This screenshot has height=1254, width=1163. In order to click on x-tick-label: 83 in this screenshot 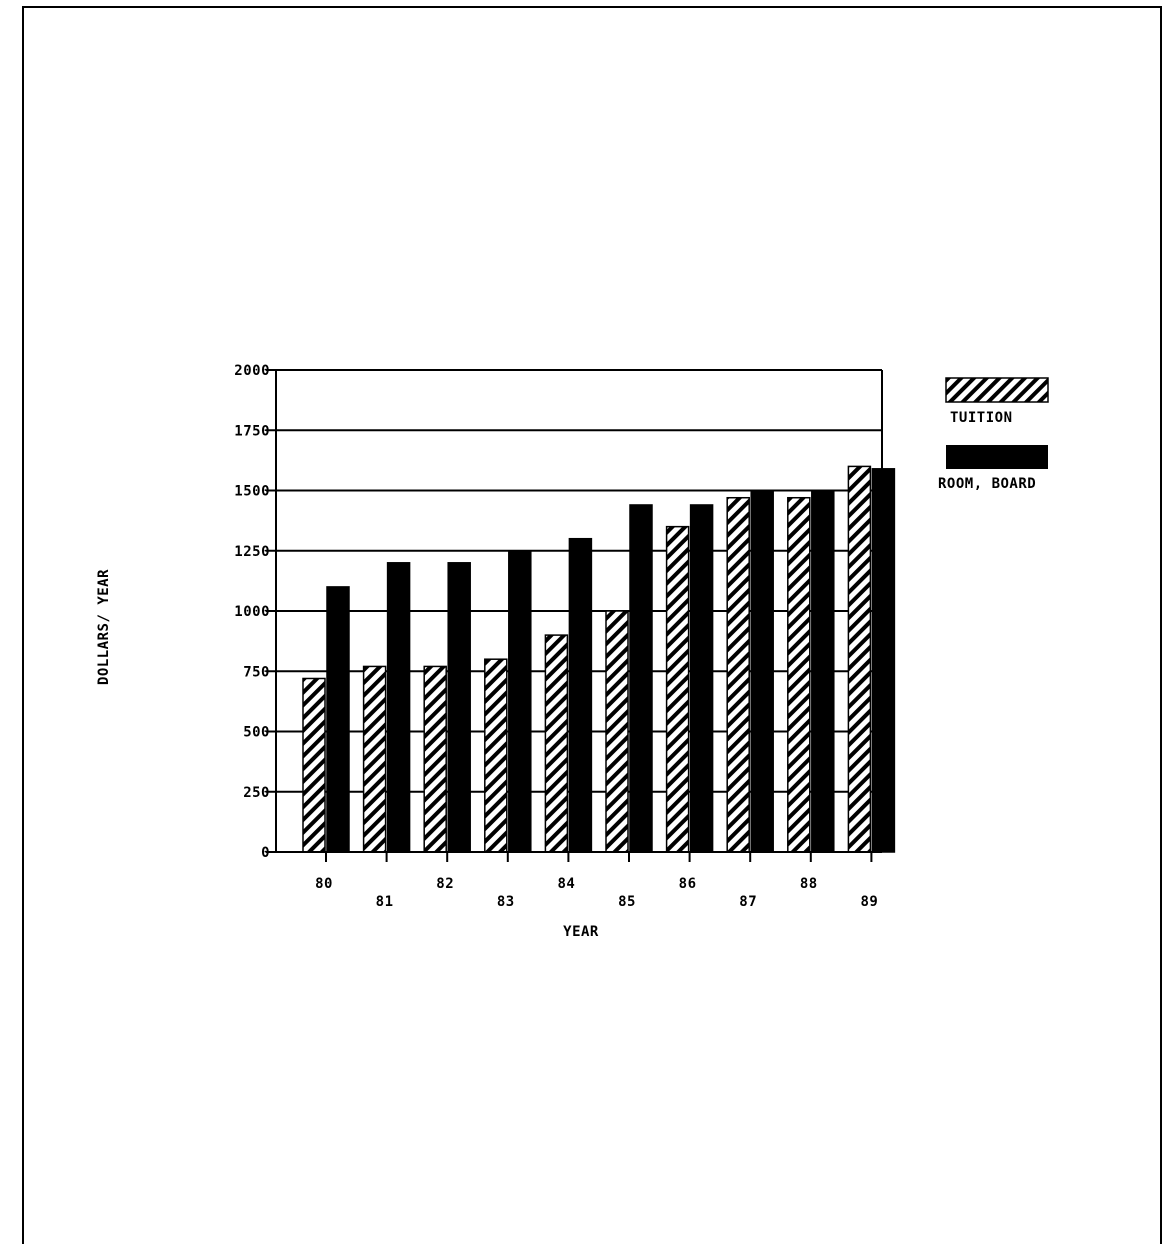, I will do `click(506, 902)`.